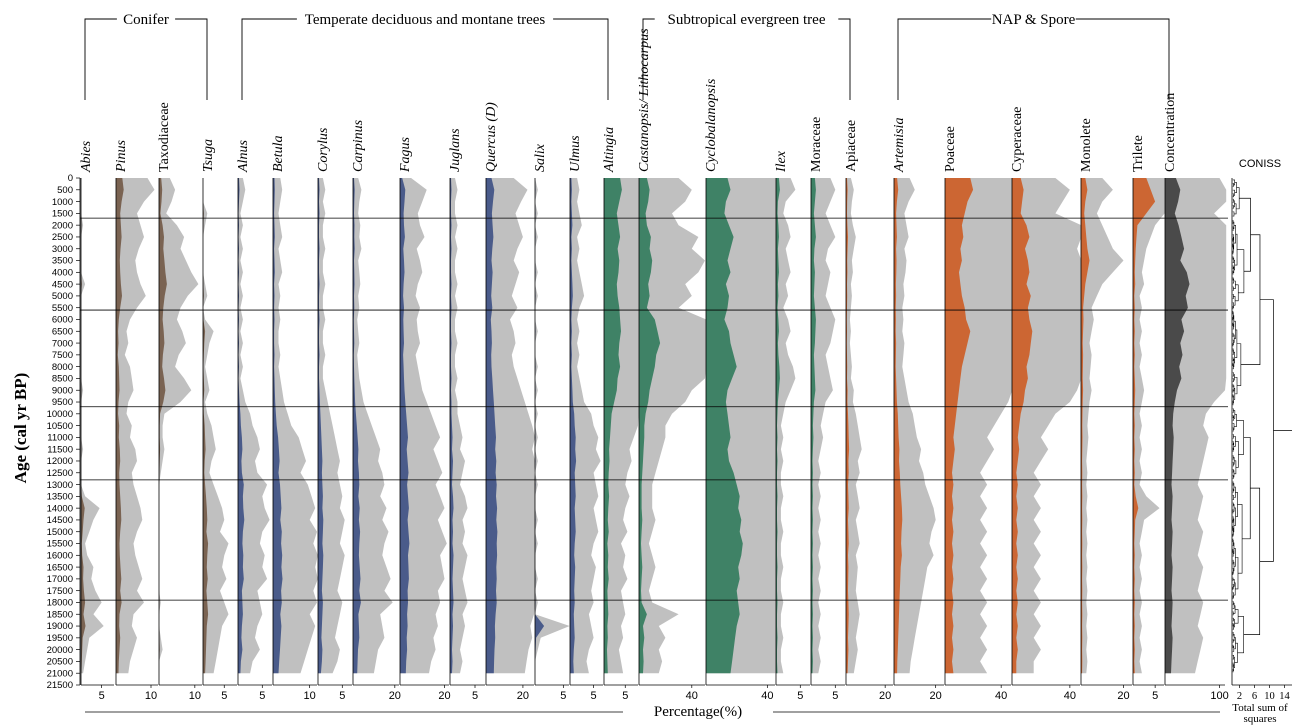  Describe the element at coordinates (60, 673) in the screenshot. I see `age-tick-label: 21000` at that location.